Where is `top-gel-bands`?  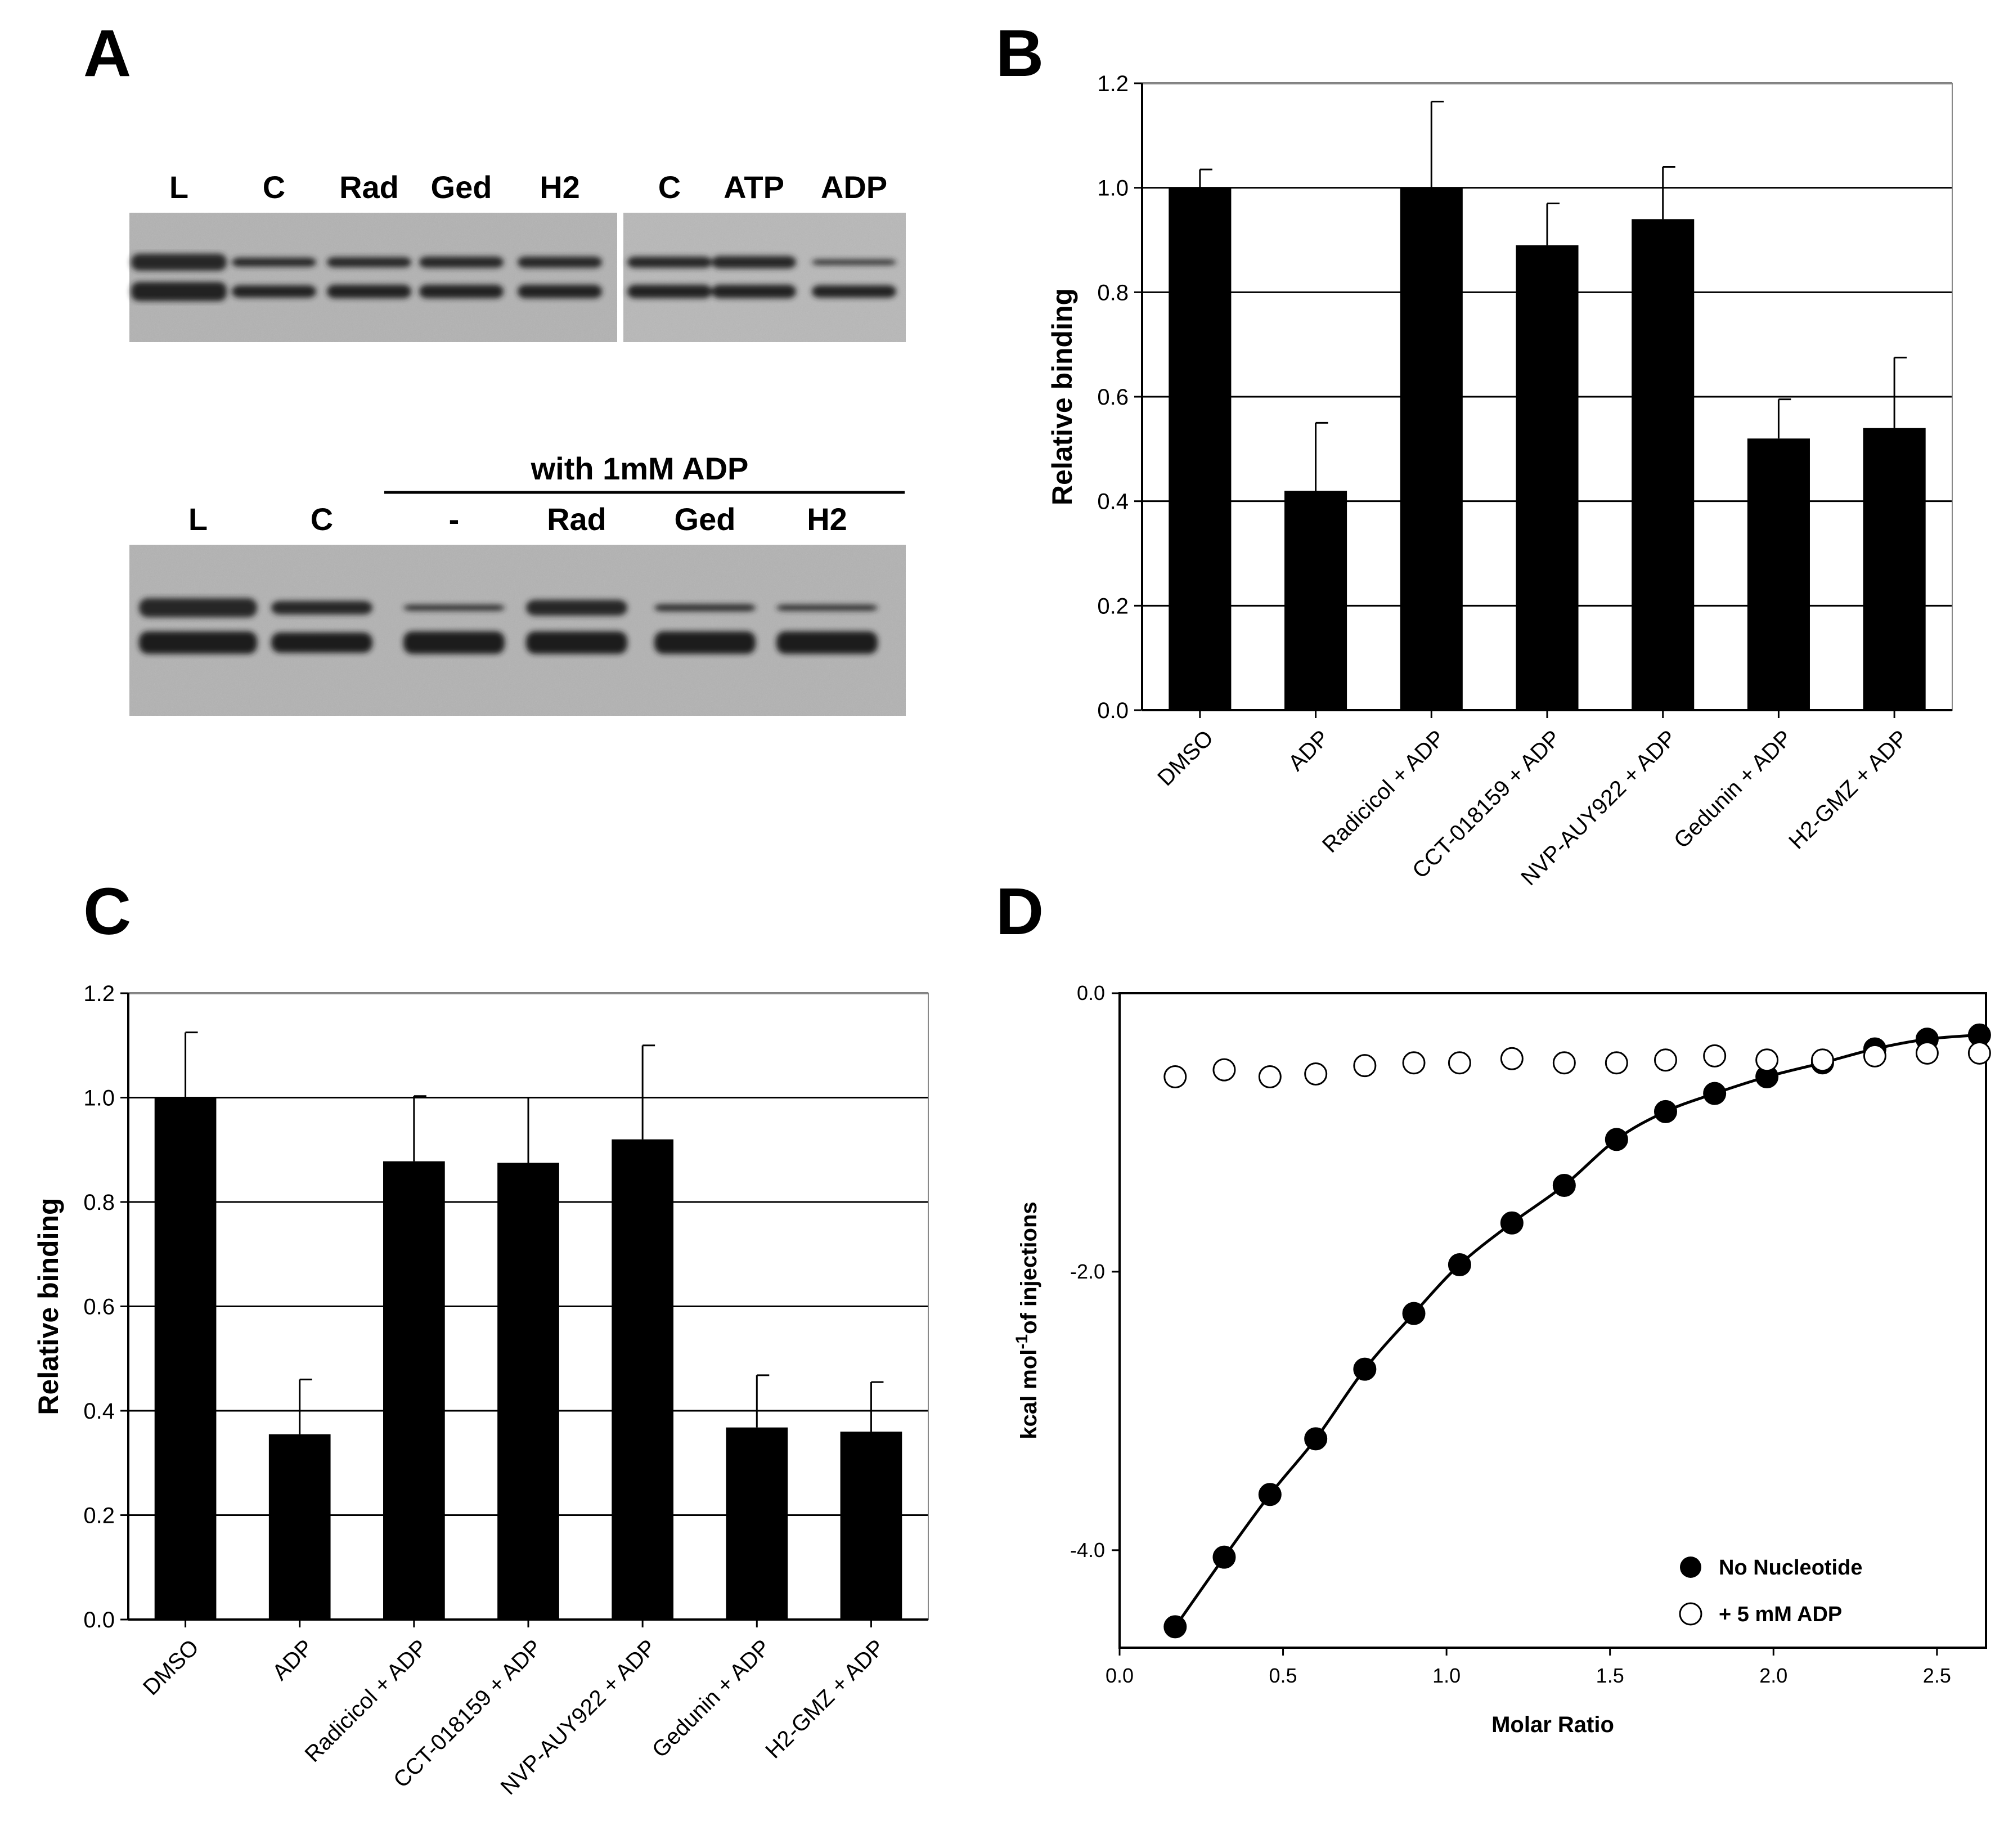 top-gel-bands is located at coordinates (513, 277).